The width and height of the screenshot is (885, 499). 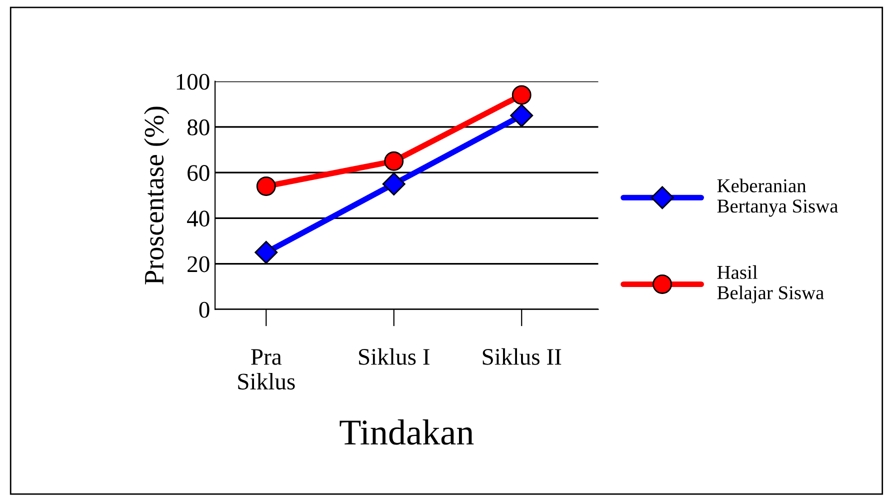 What do you see at coordinates (193, 82) in the screenshot?
I see `y-tick-label: 100` at bounding box center [193, 82].